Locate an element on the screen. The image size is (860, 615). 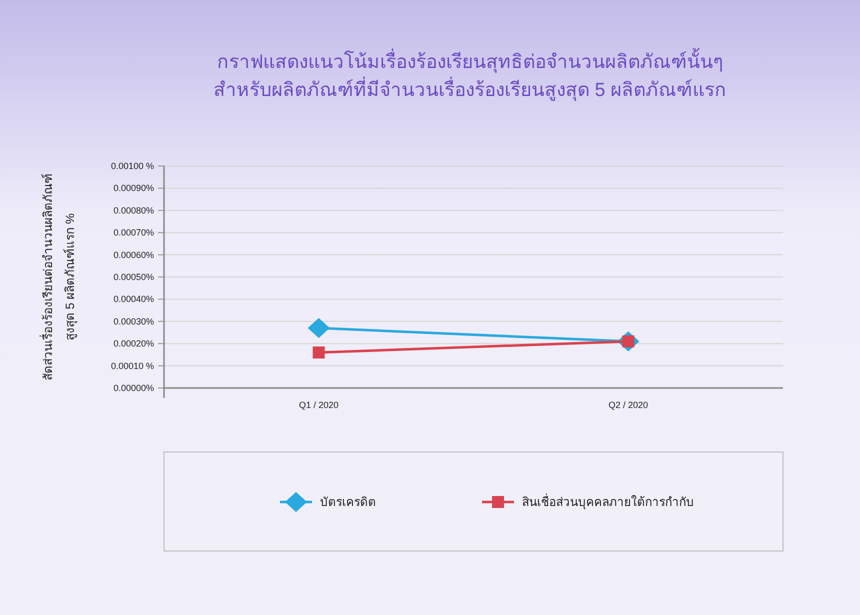
y-tick-label: 0.00020% is located at coordinates (133, 343).